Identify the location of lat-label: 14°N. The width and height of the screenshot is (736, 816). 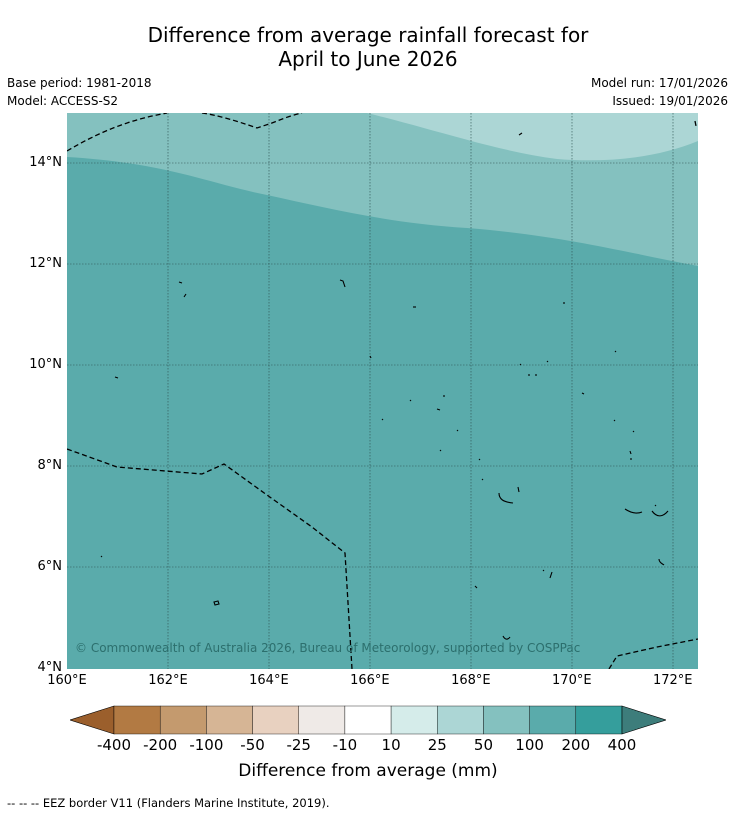
(45, 162).